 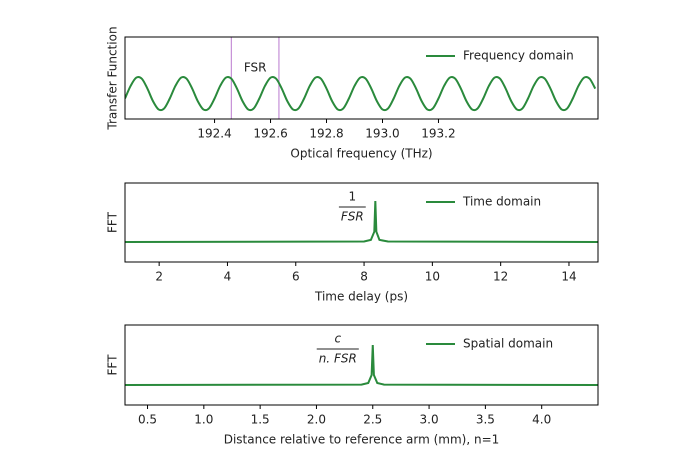 What do you see at coordinates (270, 134) in the screenshot?
I see `x-tick-label: 192.6` at bounding box center [270, 134].